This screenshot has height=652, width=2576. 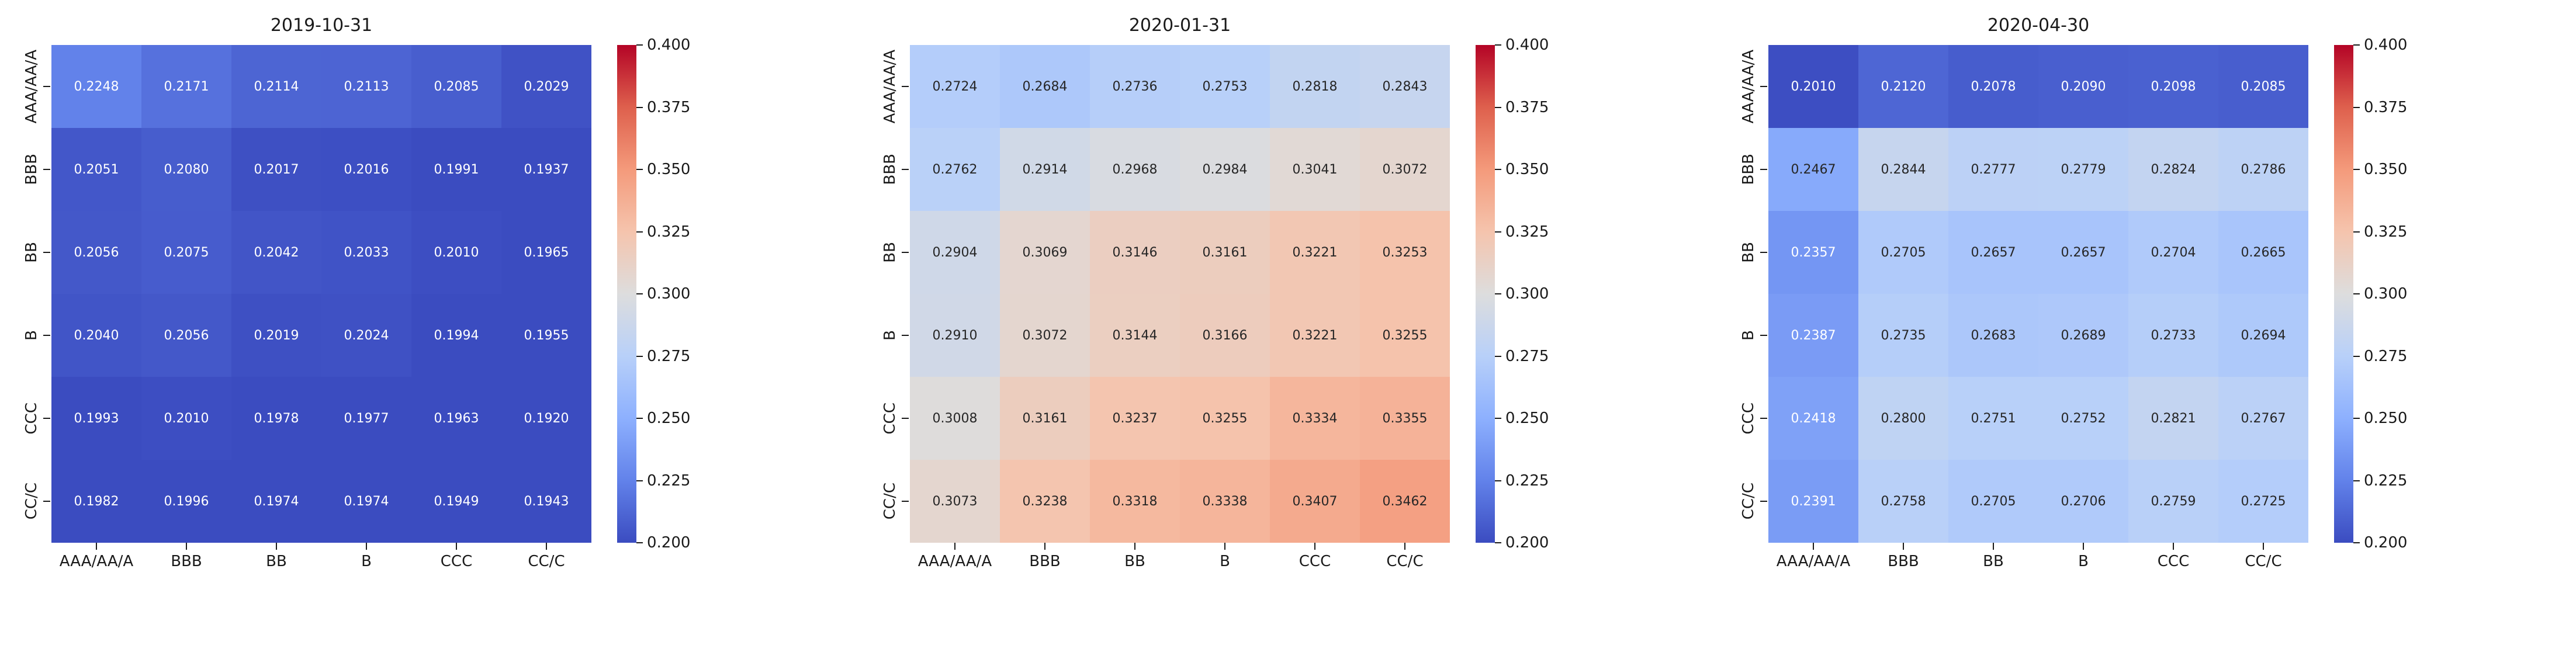 What do you see at coordinates (366, 335) in the screenshot?
I see `heatmap-cell: 0.2024` at bounding box center [366, 335].